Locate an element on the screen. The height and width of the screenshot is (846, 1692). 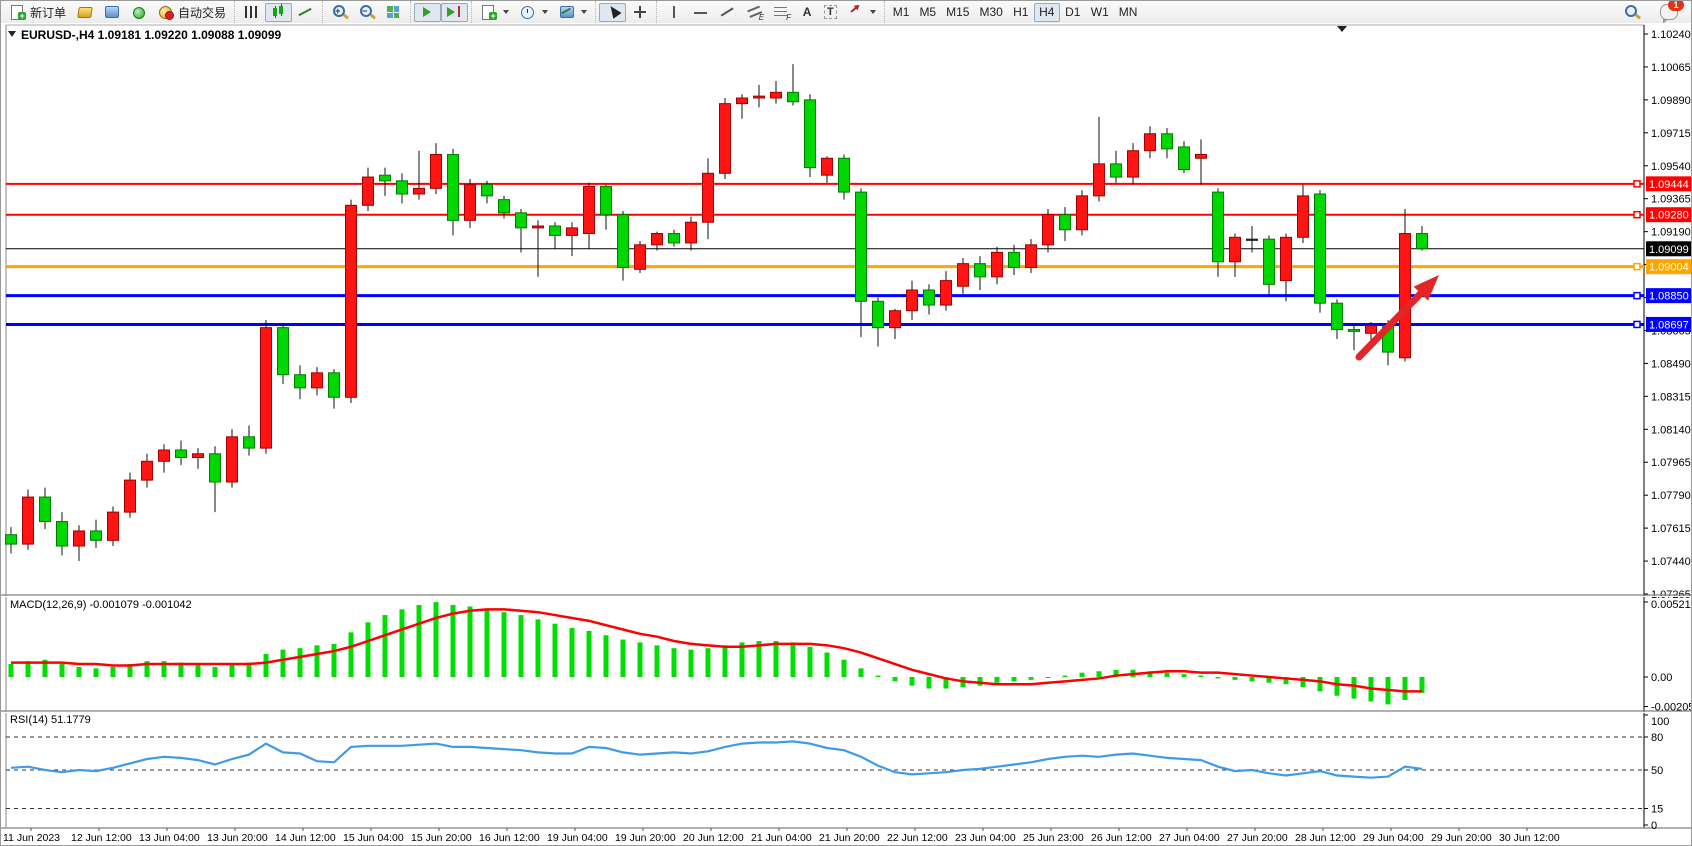
auto-scroll-button is located at coordinates (428, 12).